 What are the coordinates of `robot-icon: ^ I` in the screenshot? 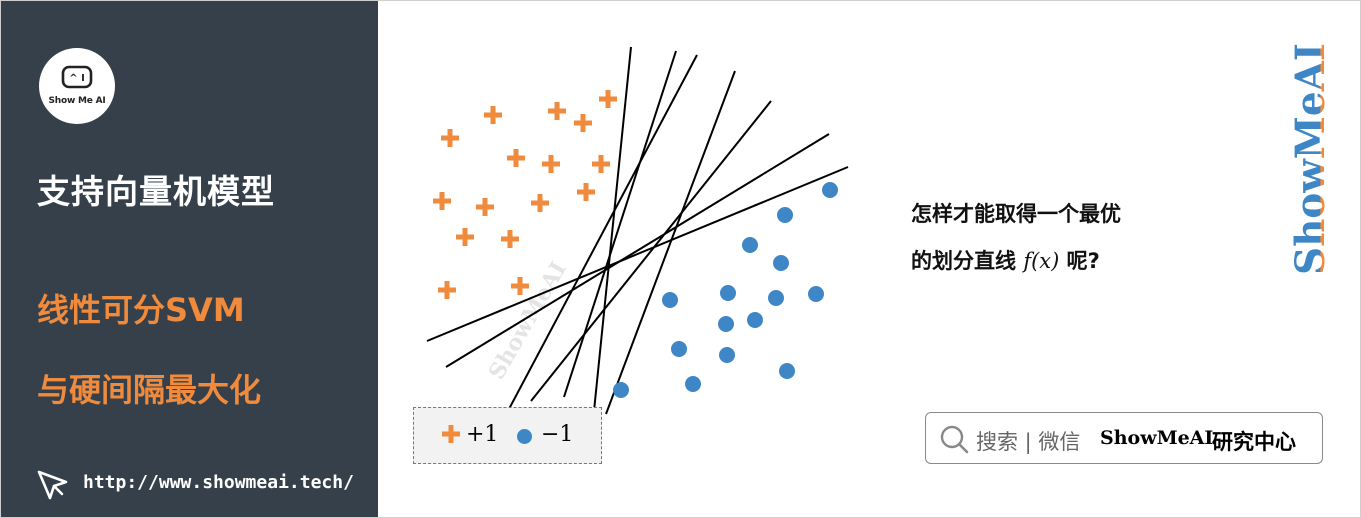 It's located at (77, 77).